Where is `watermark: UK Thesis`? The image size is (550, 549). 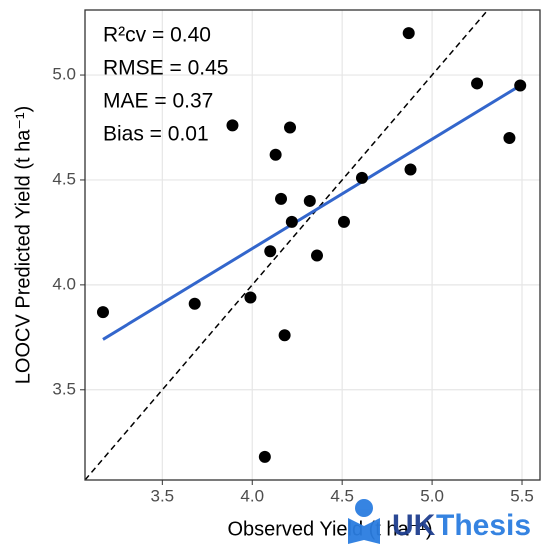 watermark: UK Thesis is located at coordinates (439, 521).